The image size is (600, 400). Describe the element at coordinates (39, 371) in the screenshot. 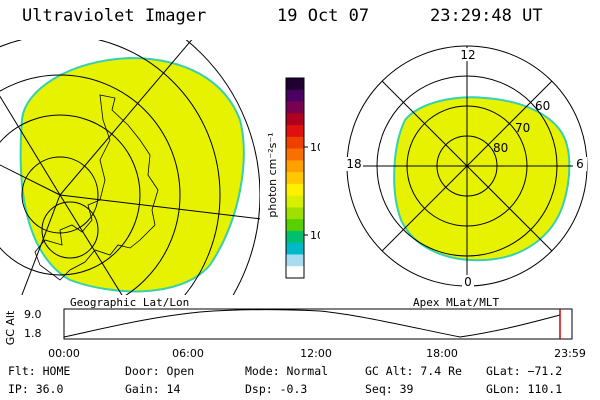

I see `filter-info: Flt: HOME` at that location.